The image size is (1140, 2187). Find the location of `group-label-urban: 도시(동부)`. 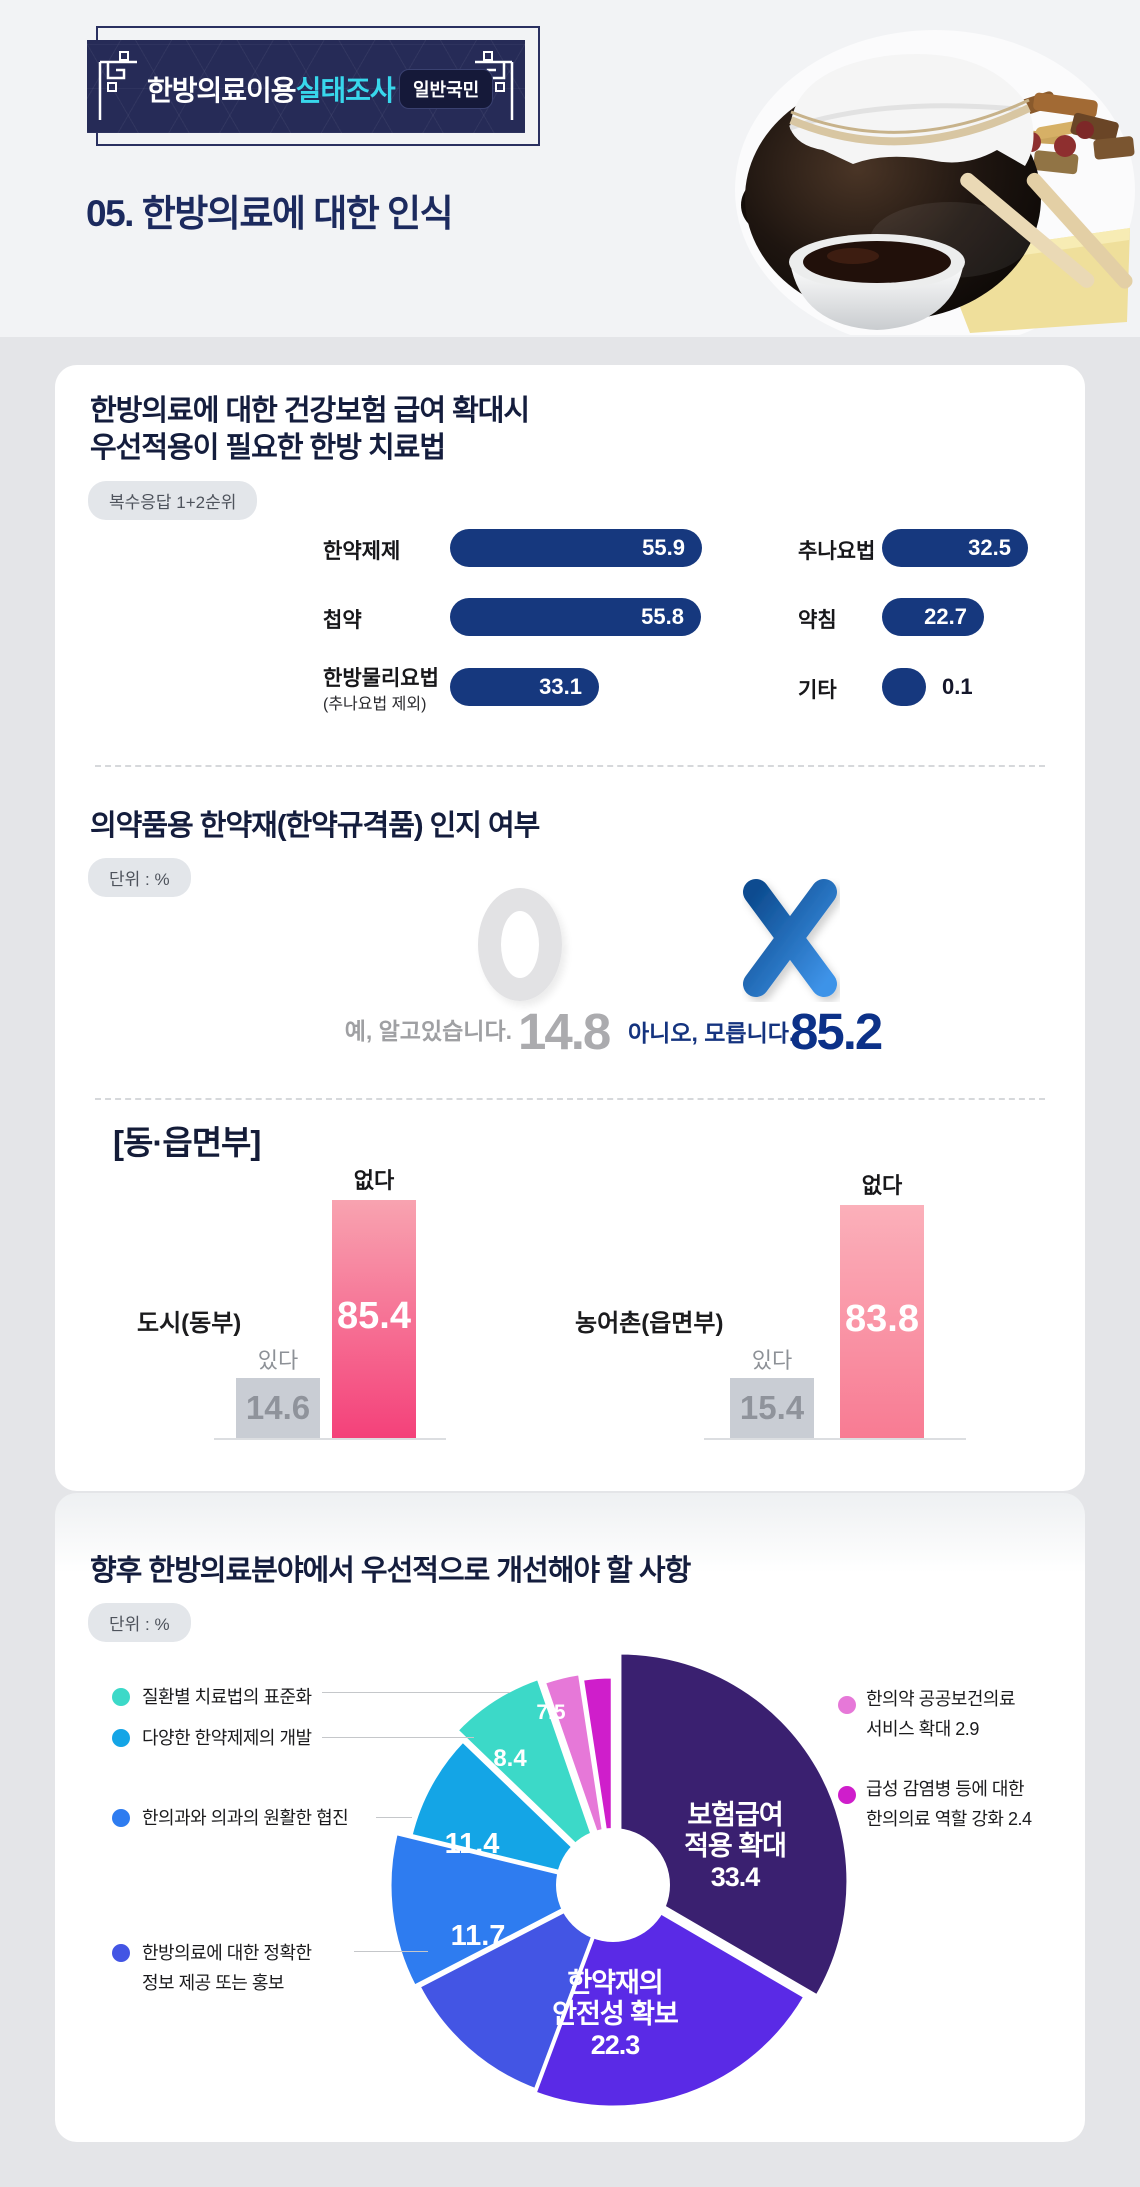

group-label-urban: 도시(동부) is located at coordinates (189, 1323).